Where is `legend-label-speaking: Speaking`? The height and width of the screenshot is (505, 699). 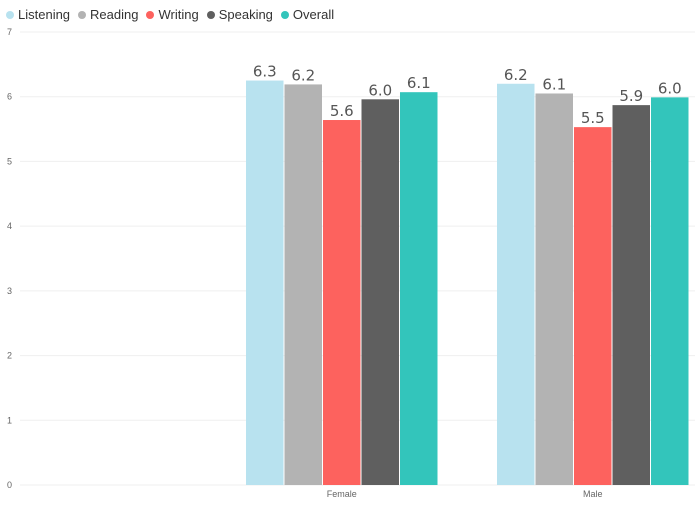 legend-label-speaking: Speaking is located at coordinates (245, 14).